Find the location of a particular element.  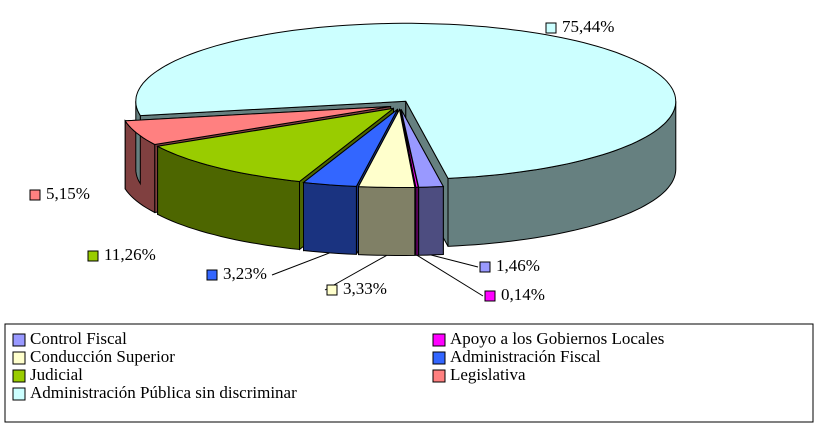

data-label: 5,15% is located at coordinates (68, 193).